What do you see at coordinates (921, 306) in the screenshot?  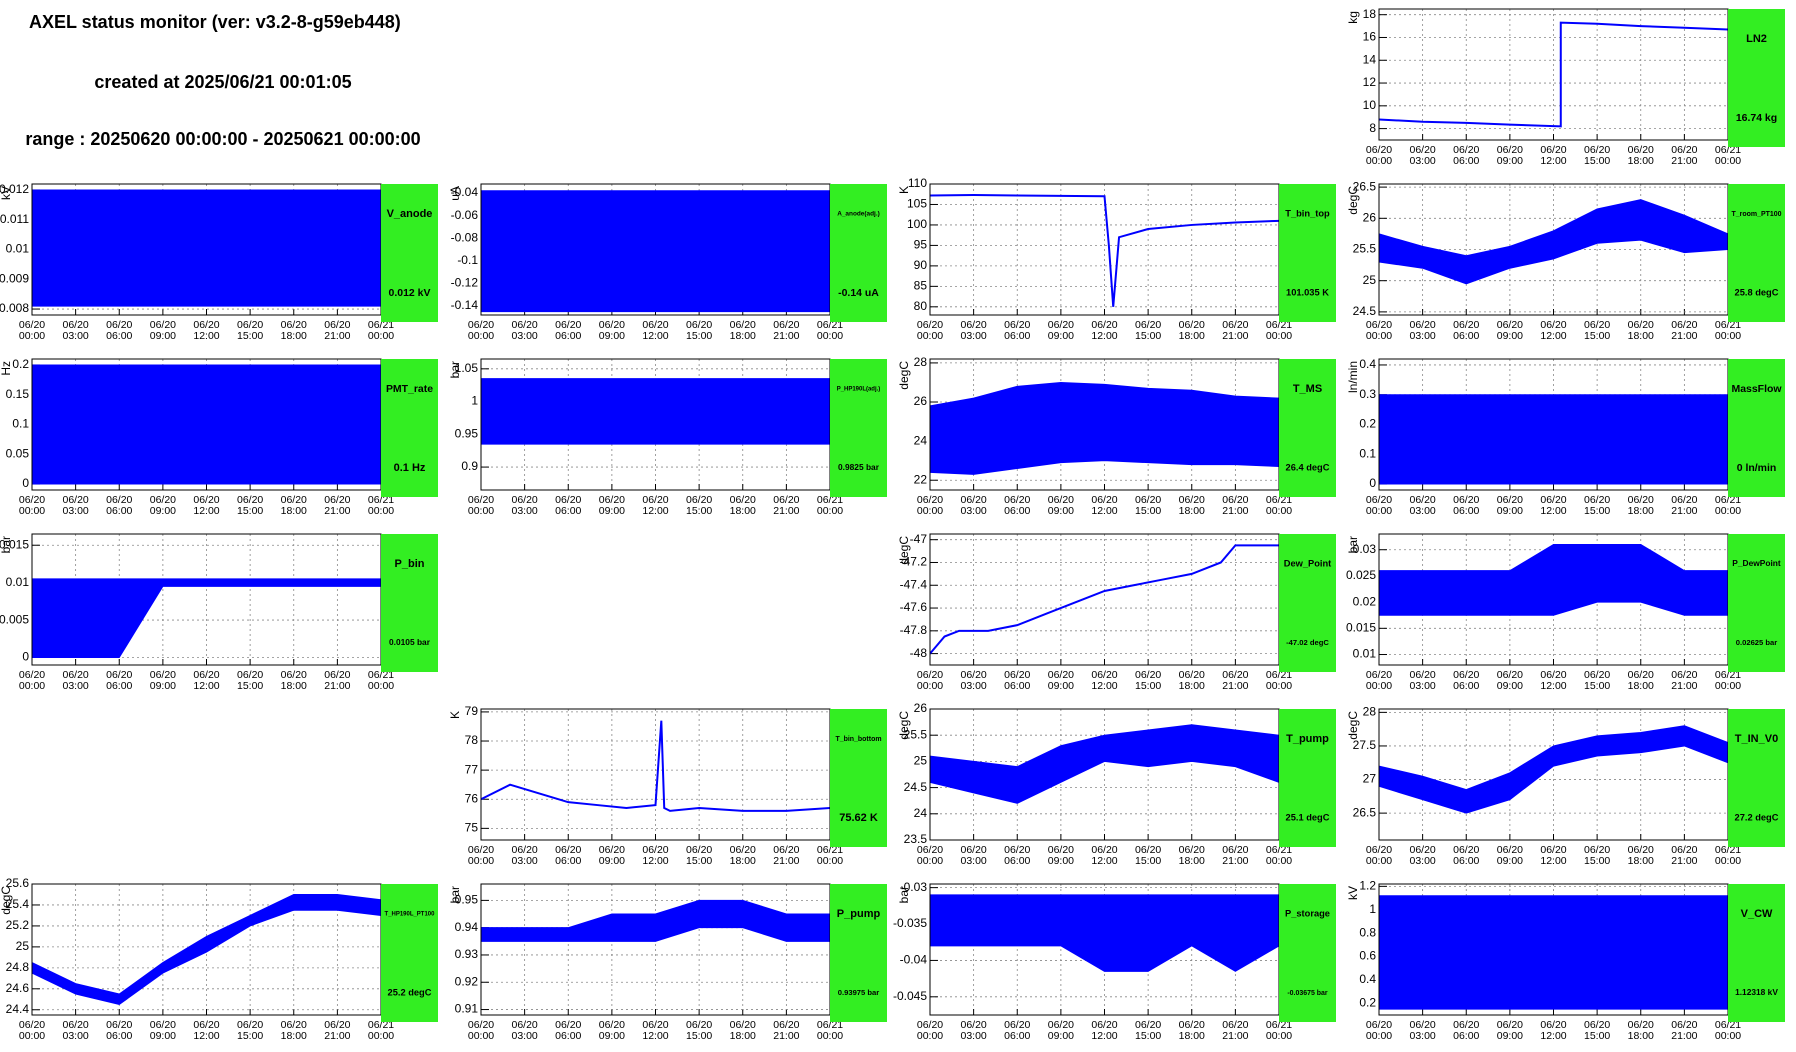 I see `y-tick-label: 80` at bounding box center [921, 306].